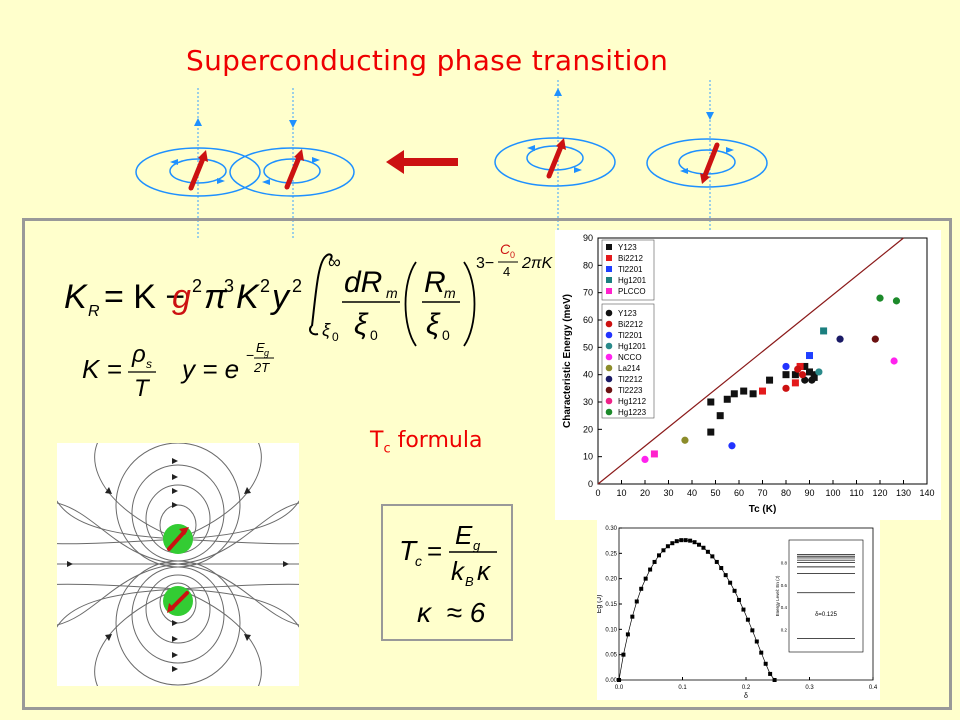  What do you see at coordinates (102, 369) in the screenshot?
I see `formula-text: K =` at bounding box center [102, 369].